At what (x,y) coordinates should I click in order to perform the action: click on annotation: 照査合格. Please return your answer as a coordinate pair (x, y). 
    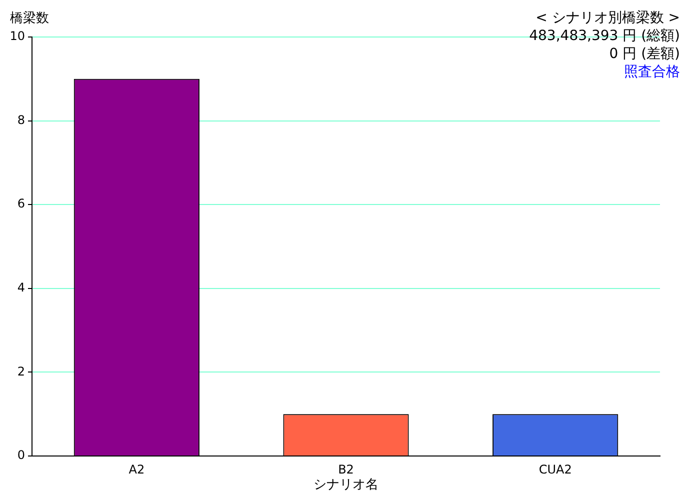
    Looking at the image, I should click on (651, 72).